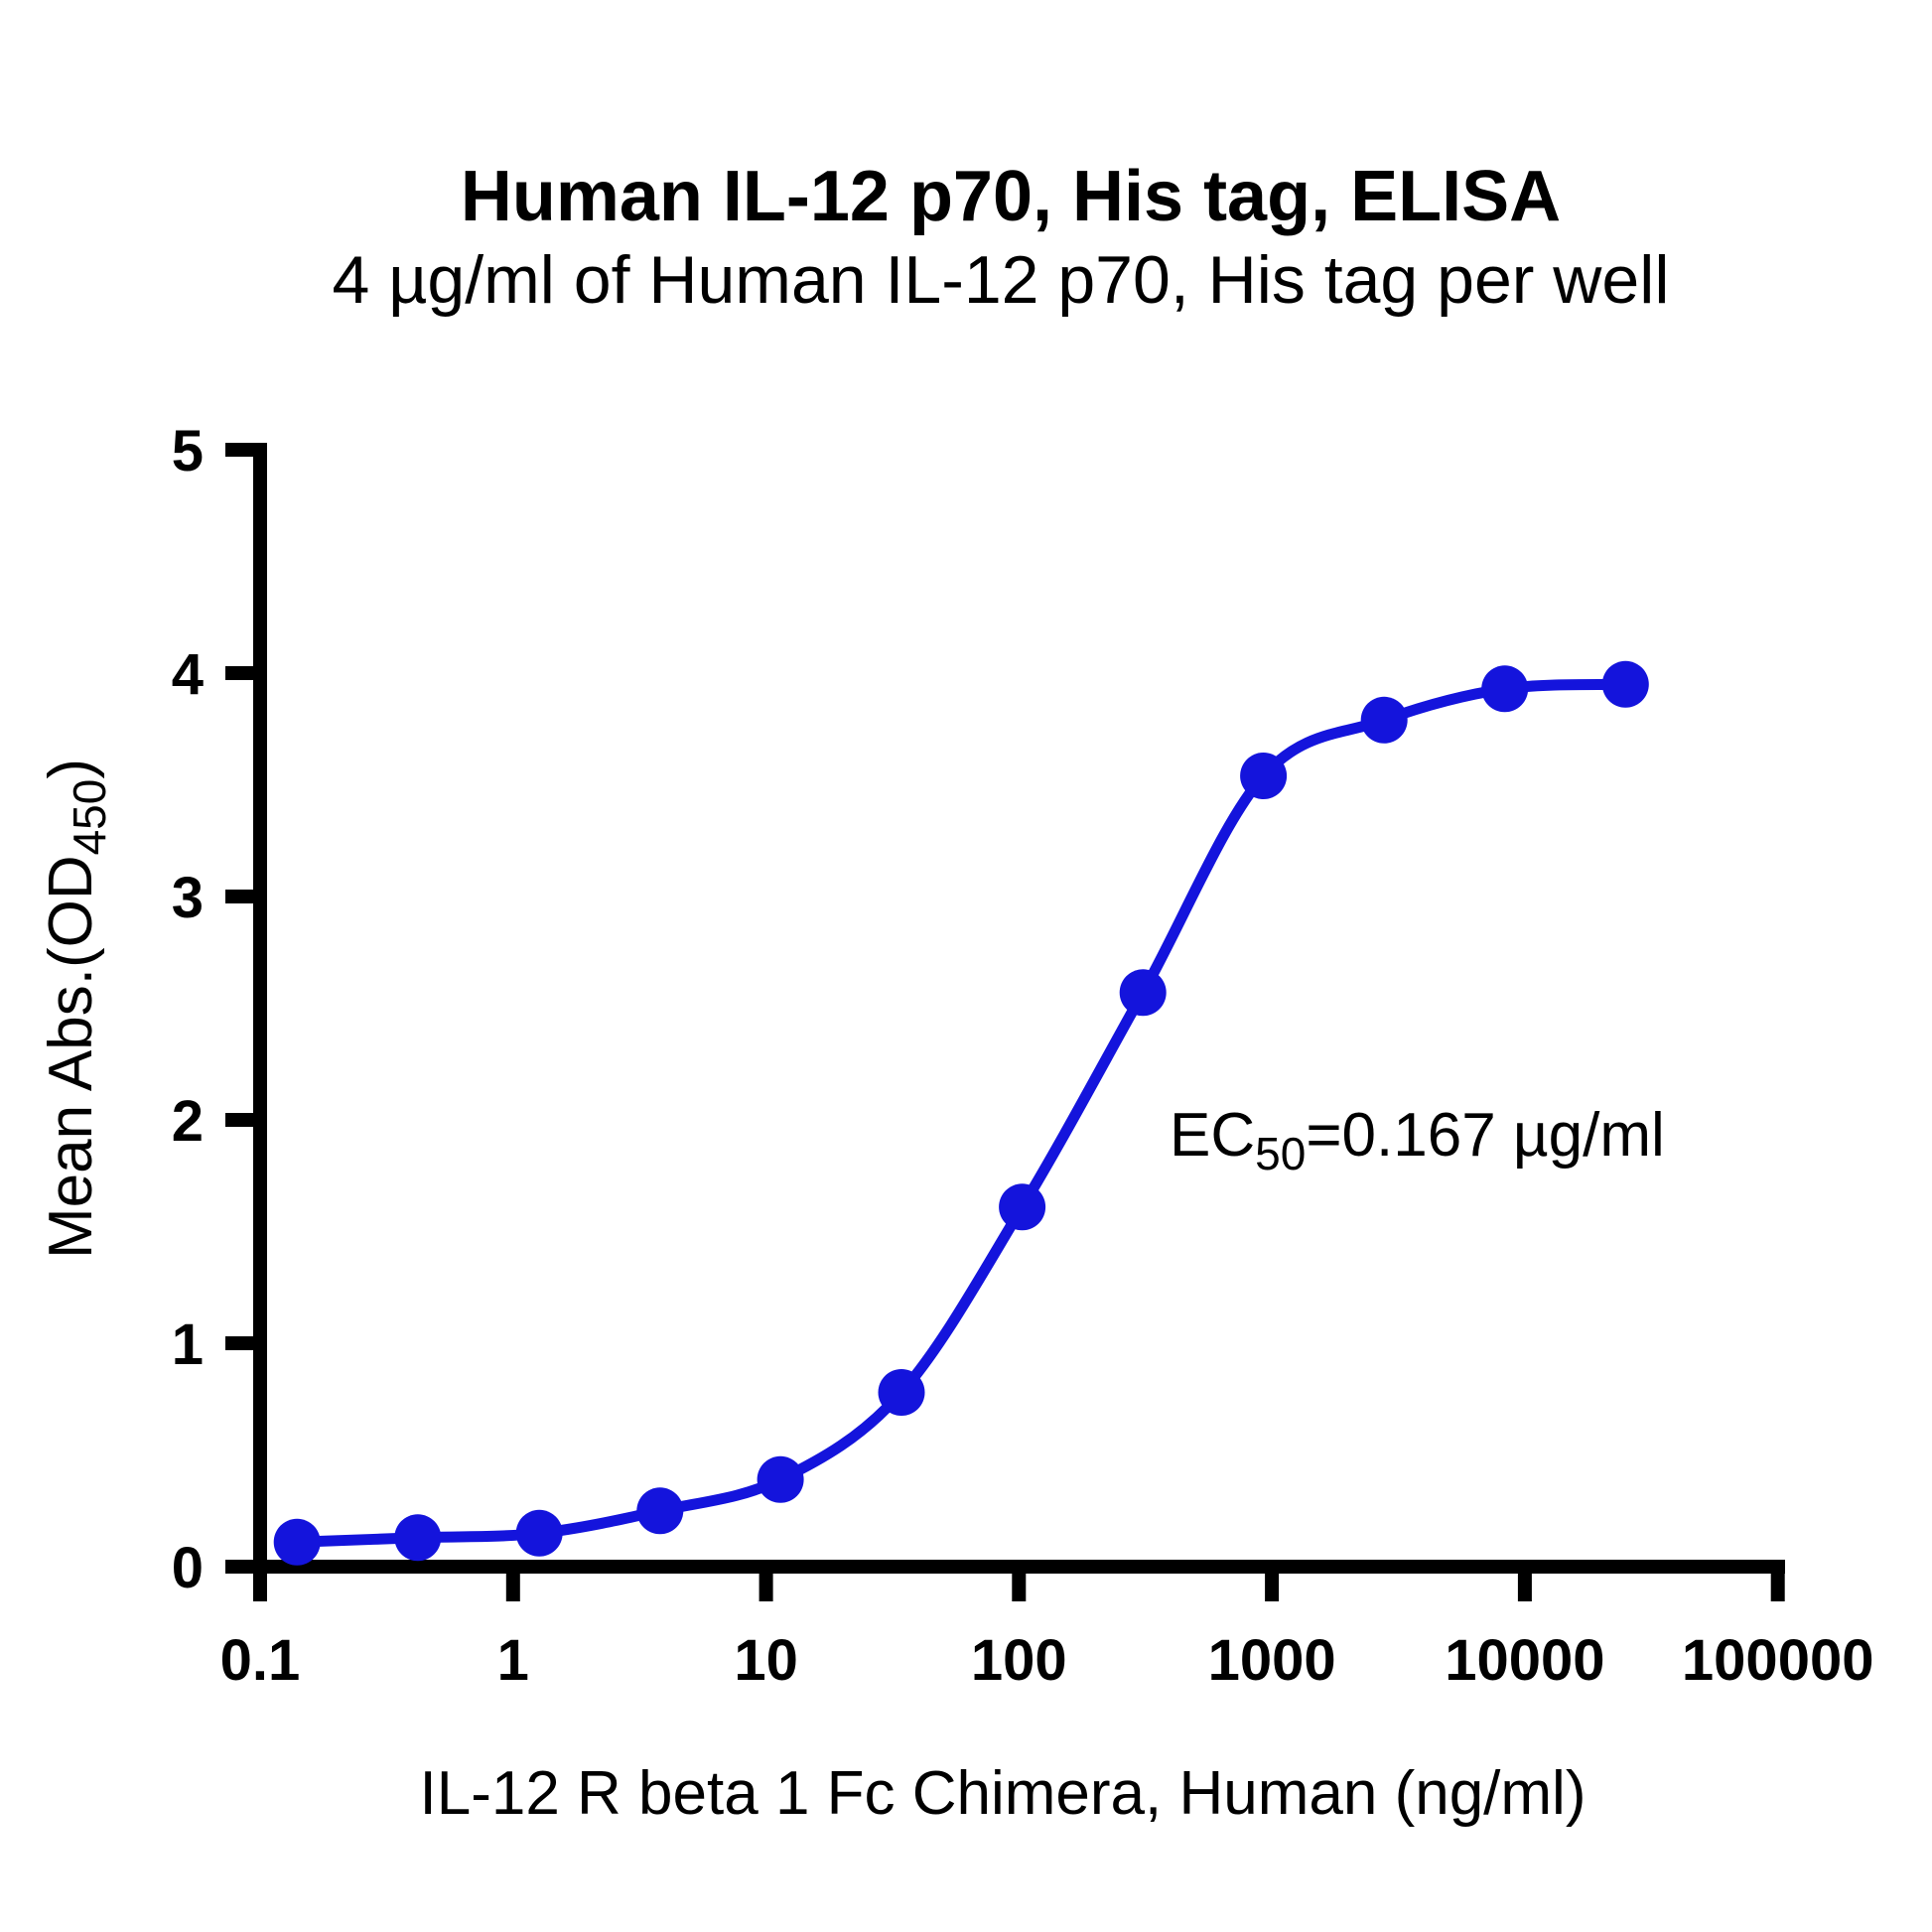  Describe the element at coordinates (188, 675) in the screenshot. I see `y-tick-label: 4` at that location.